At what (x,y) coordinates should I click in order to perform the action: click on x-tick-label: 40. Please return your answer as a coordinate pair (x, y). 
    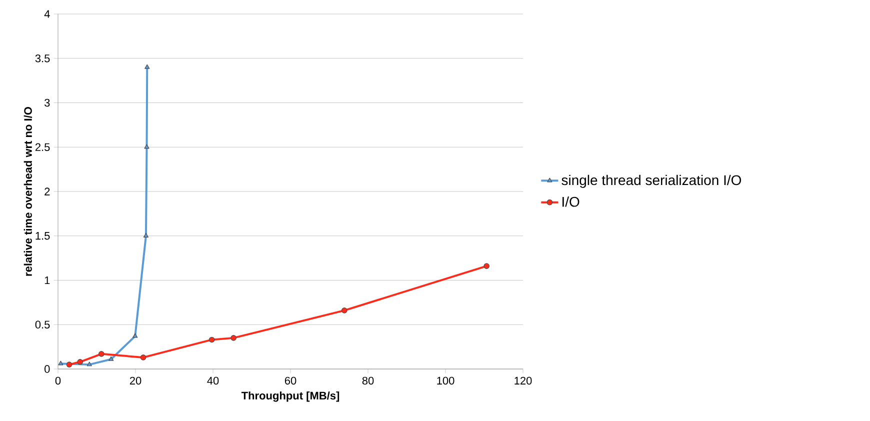
    Looking at the image, I should click on (213, 380).